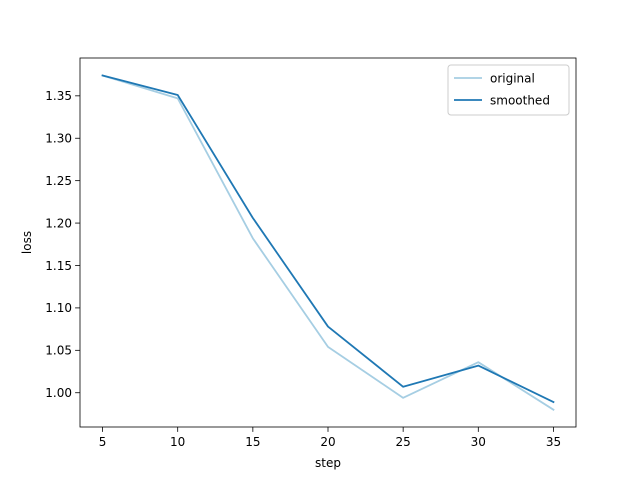 This screenshot has width=640, height=480. I want to click on y-tick-label: 1.20, so click(58, 223).